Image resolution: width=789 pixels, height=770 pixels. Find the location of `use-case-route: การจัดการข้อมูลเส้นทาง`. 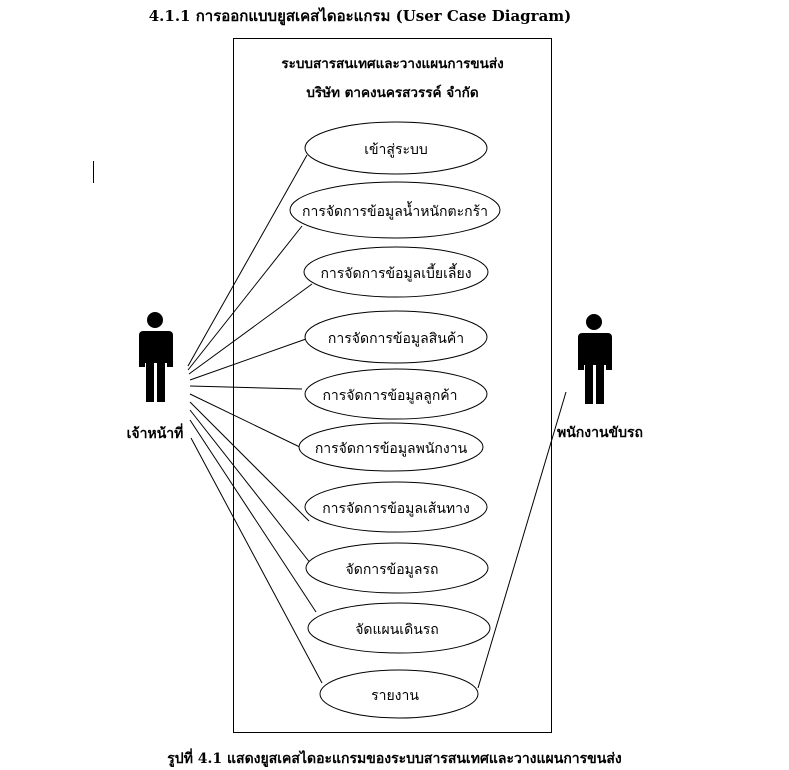

use-case-route: การจัดการข้อมูลเส้นทาง is located at coordinates (396, 509).